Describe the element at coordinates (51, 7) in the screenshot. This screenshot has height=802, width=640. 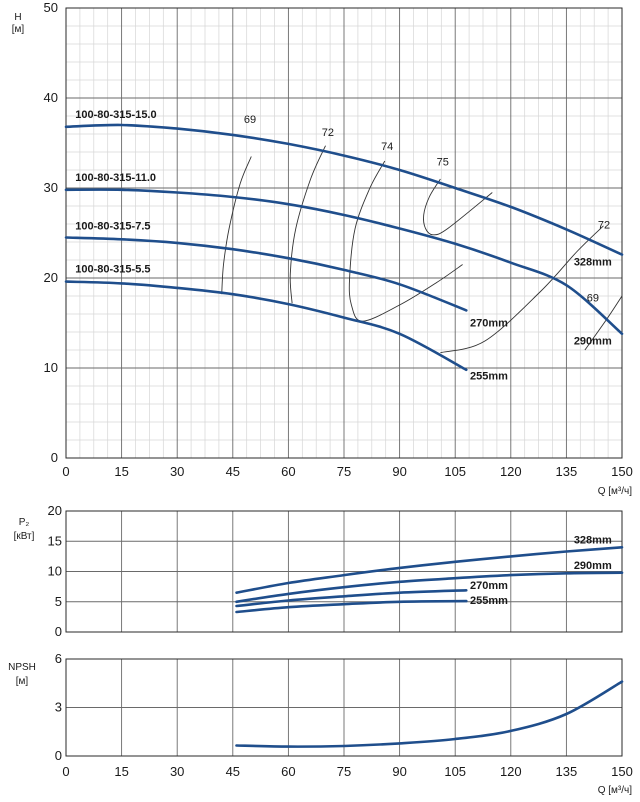
I see `head-y-tick-label: 50` at that location.